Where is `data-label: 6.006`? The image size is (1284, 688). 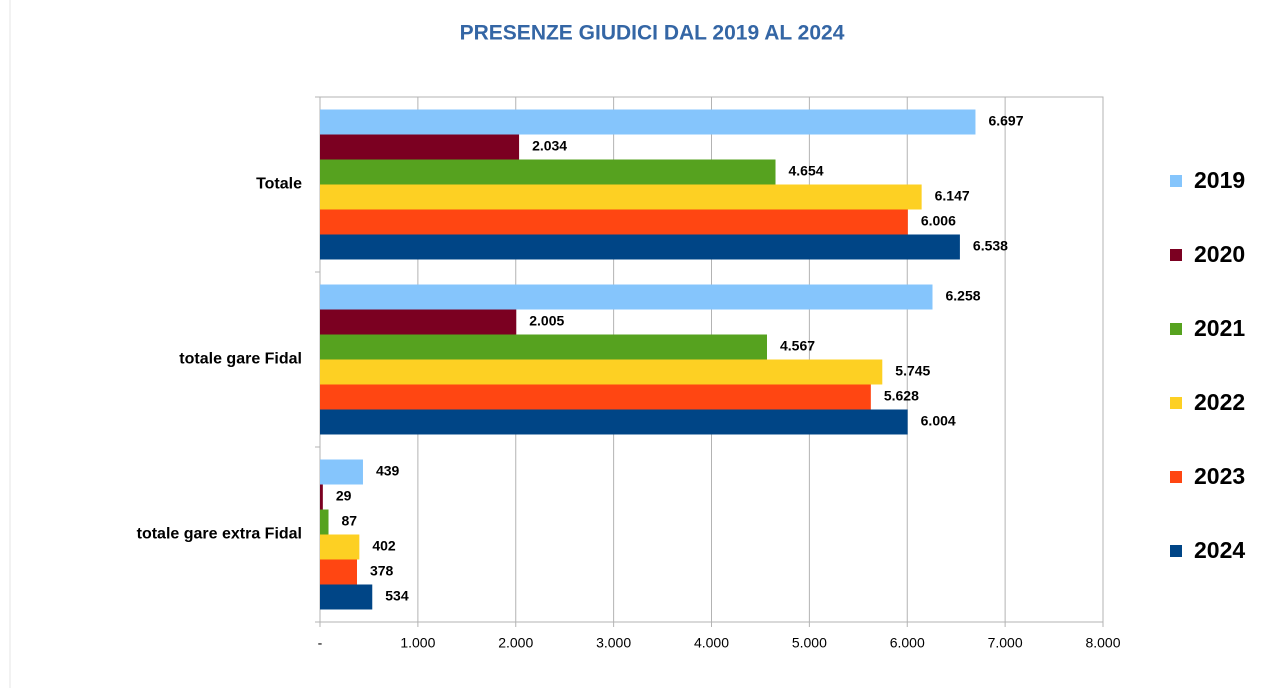
data-label: 6.006 is located at coordinates (938, 221).